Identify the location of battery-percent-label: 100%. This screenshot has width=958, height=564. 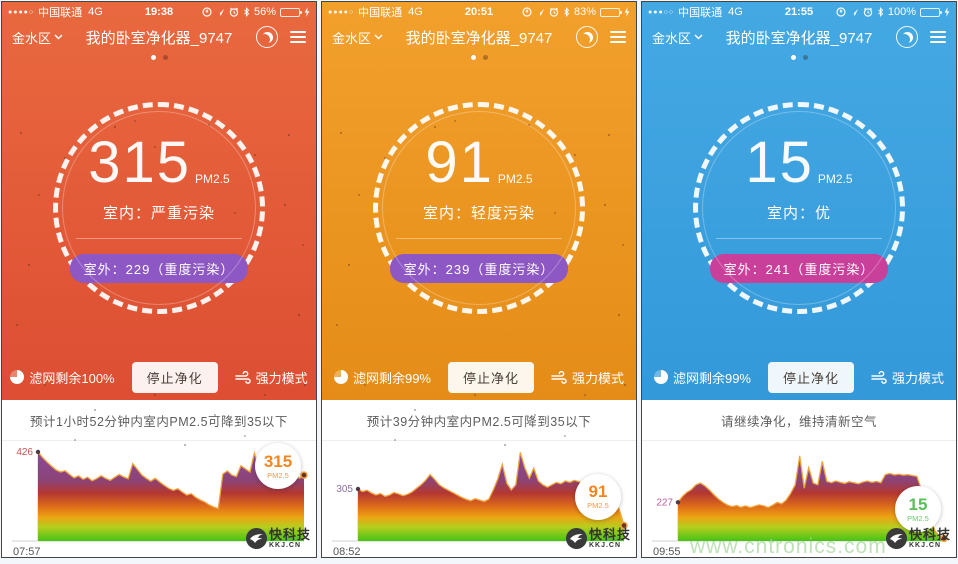
(901, 12).